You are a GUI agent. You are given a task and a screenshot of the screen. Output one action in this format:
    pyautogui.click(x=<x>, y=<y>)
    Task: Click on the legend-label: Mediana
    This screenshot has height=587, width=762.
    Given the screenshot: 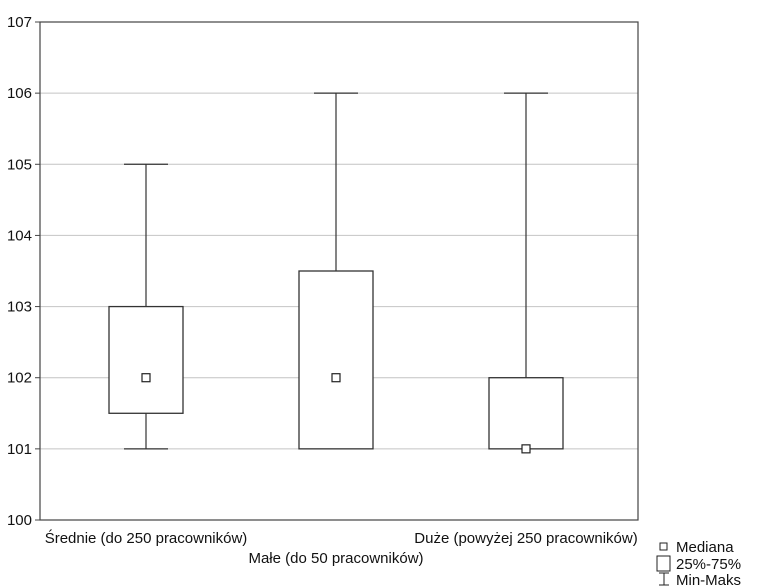 What is the action you would take?
    pyautogui.click(x=705, y=547)
    